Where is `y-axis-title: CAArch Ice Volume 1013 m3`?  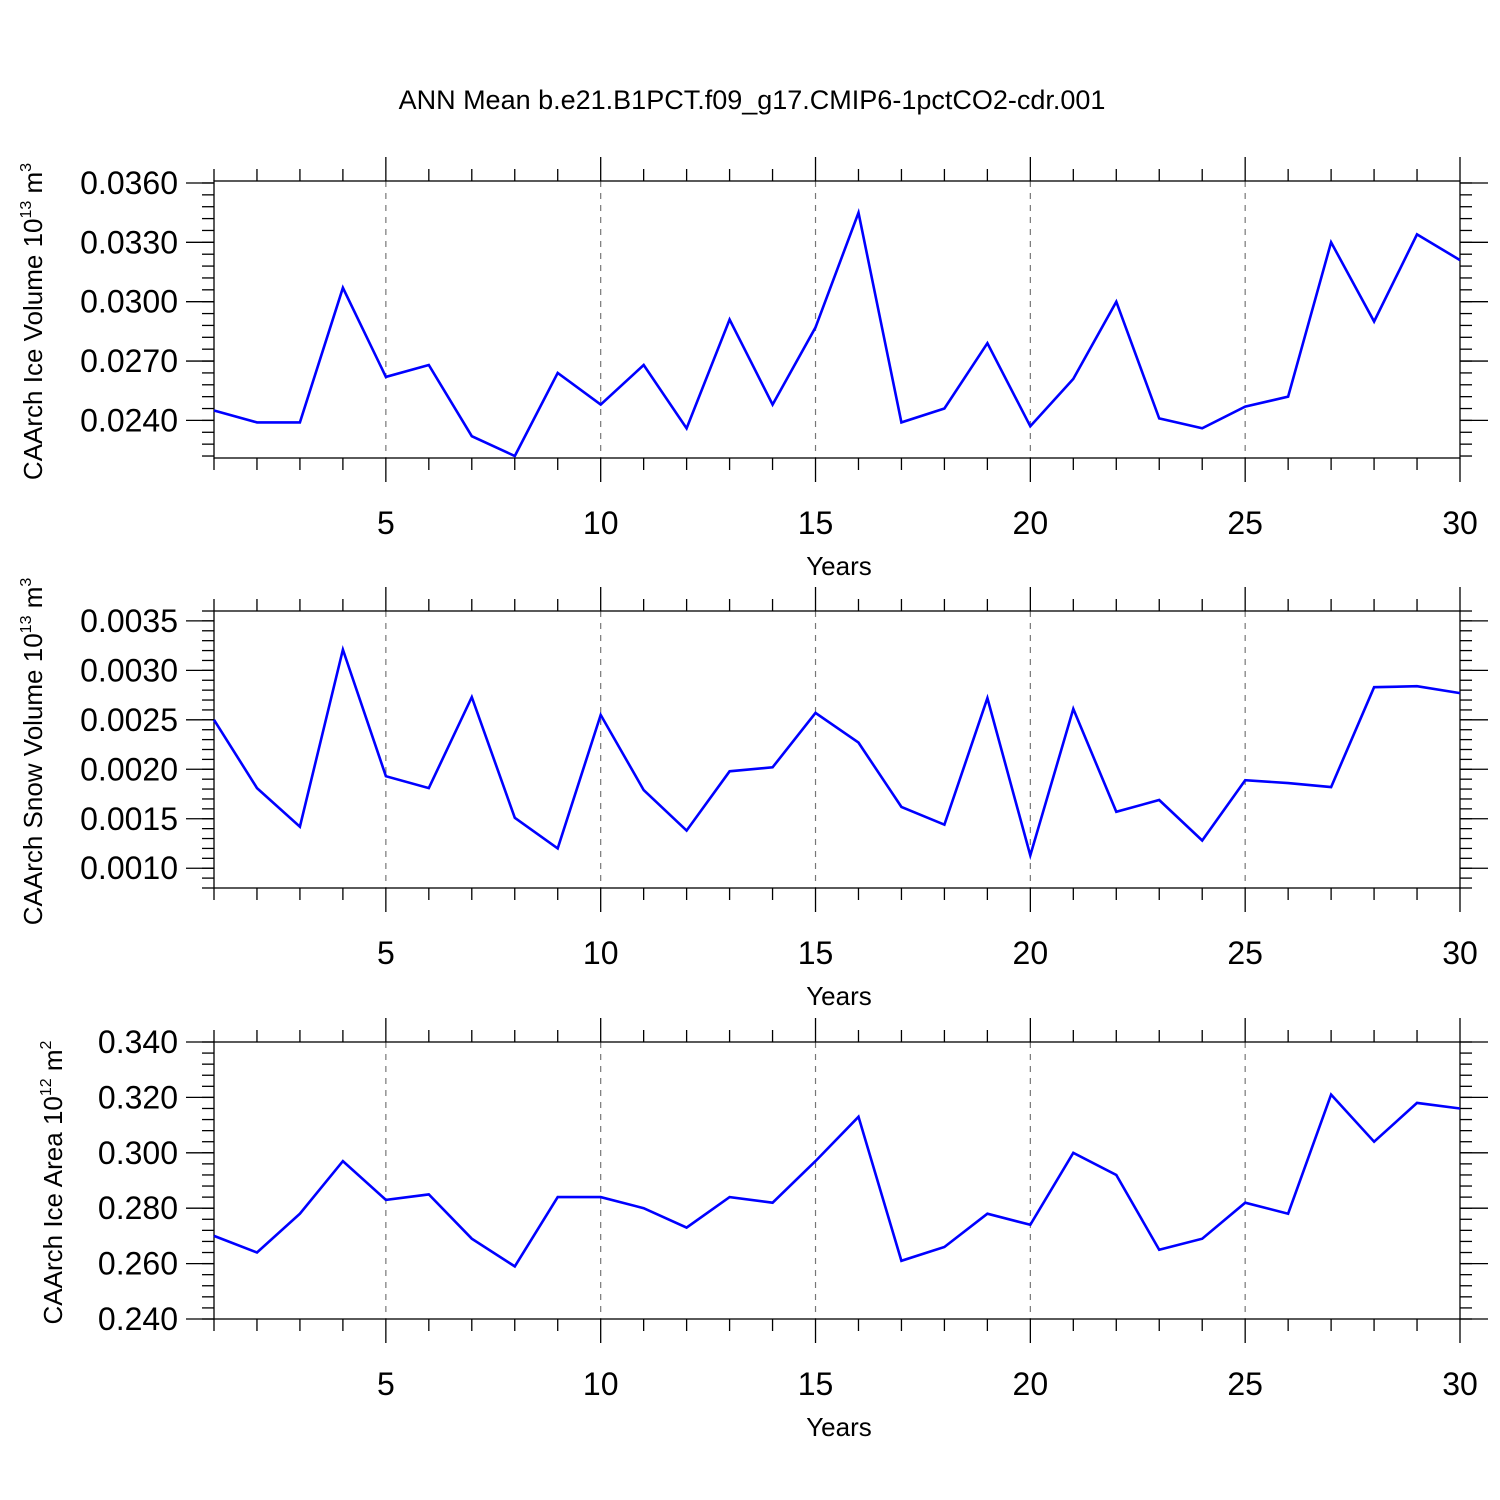
y-axis-title: CAArch Ice Volume 1013 m3 is located at coordinates (33, 321).